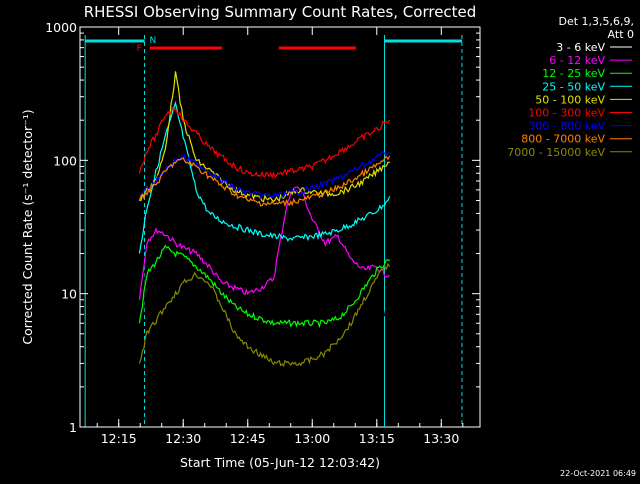  I want to click on x-tick-label: 12:15, so click(119, 438).